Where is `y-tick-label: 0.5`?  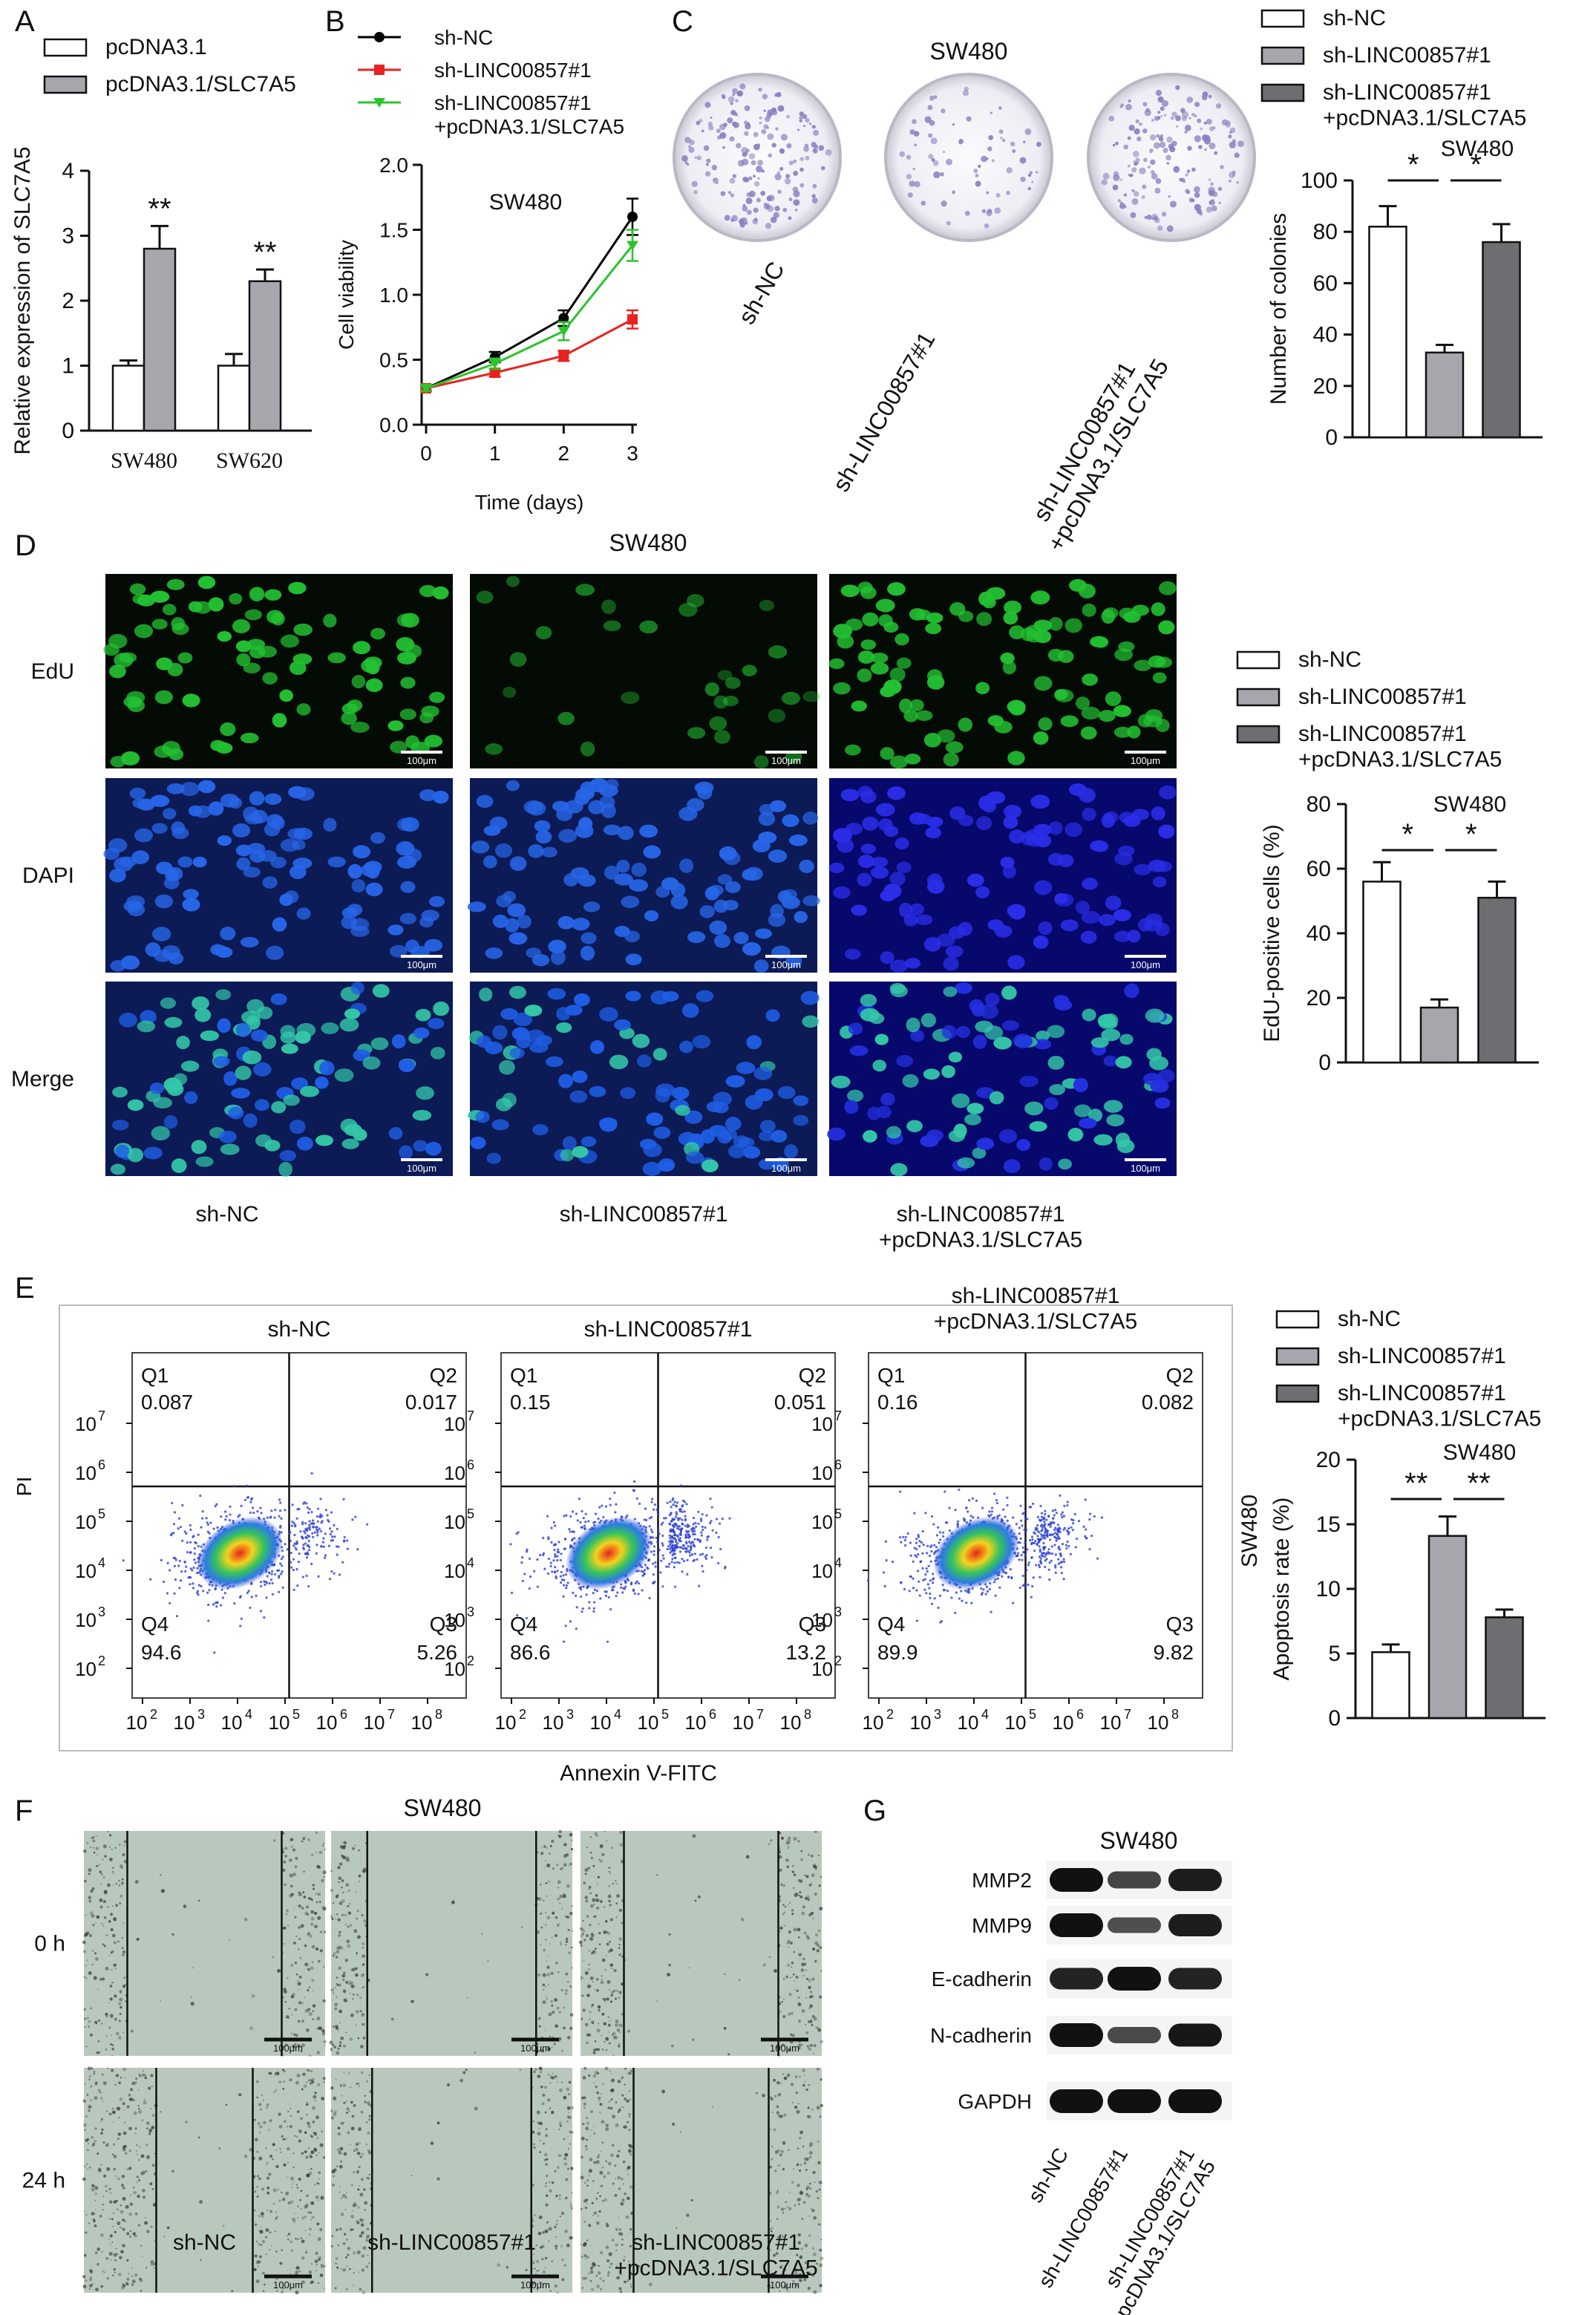
y-tick-label: 0.5 is located at coordinates (394, 360).